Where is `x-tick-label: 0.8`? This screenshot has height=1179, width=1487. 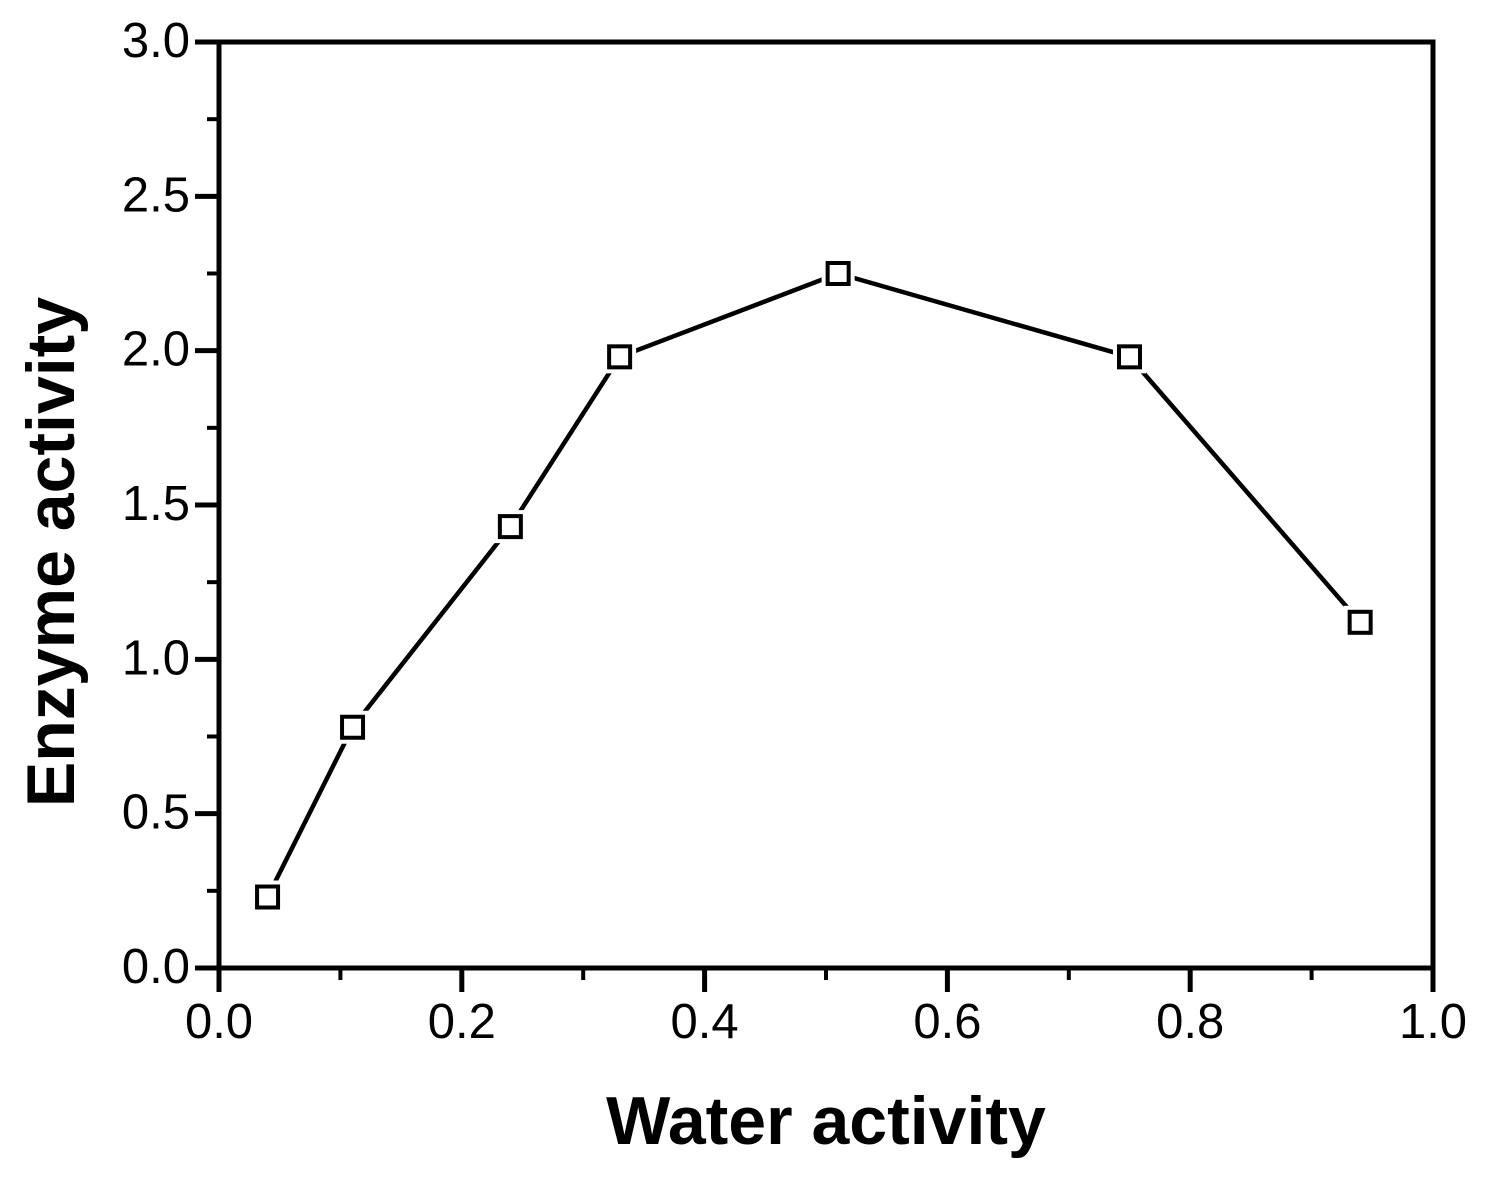 x-tick-label: 0.8 is located at coordinates (1190, 1022).